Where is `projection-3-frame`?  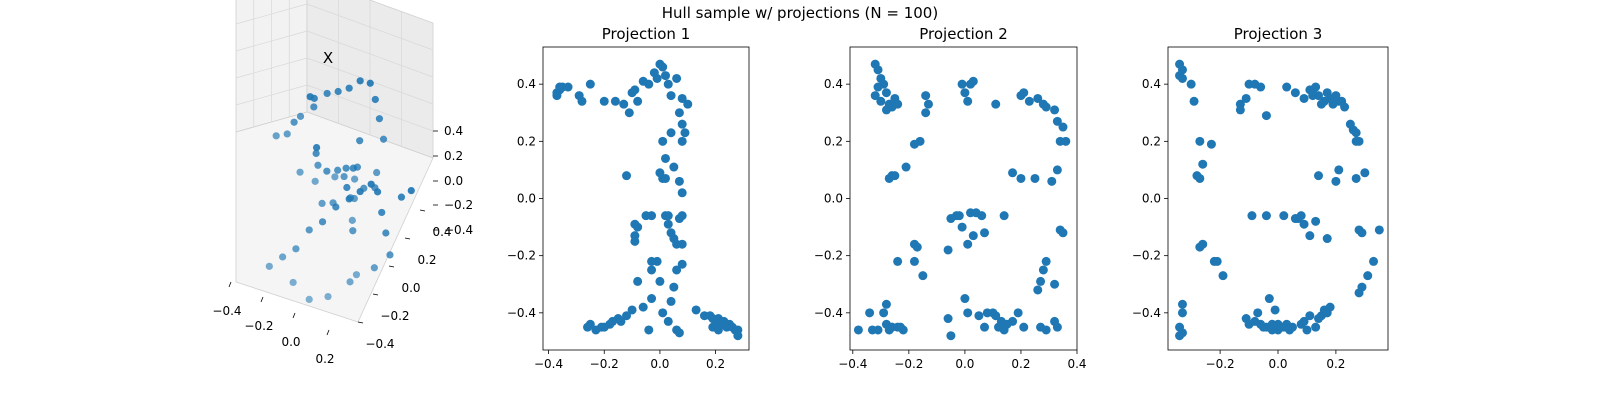 projection-3-frame is located at coordinates (1278, 198).